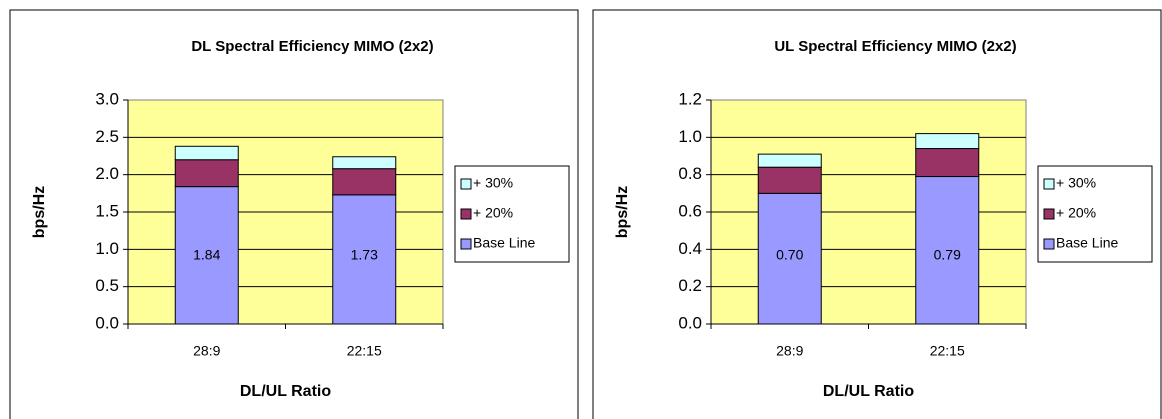 This screenshot has width=1162, height=419. What do you see at coordinates (107, 210) in the screenshot?
I see `y-tick-label: 1.5` at bounding box center [107, 210].